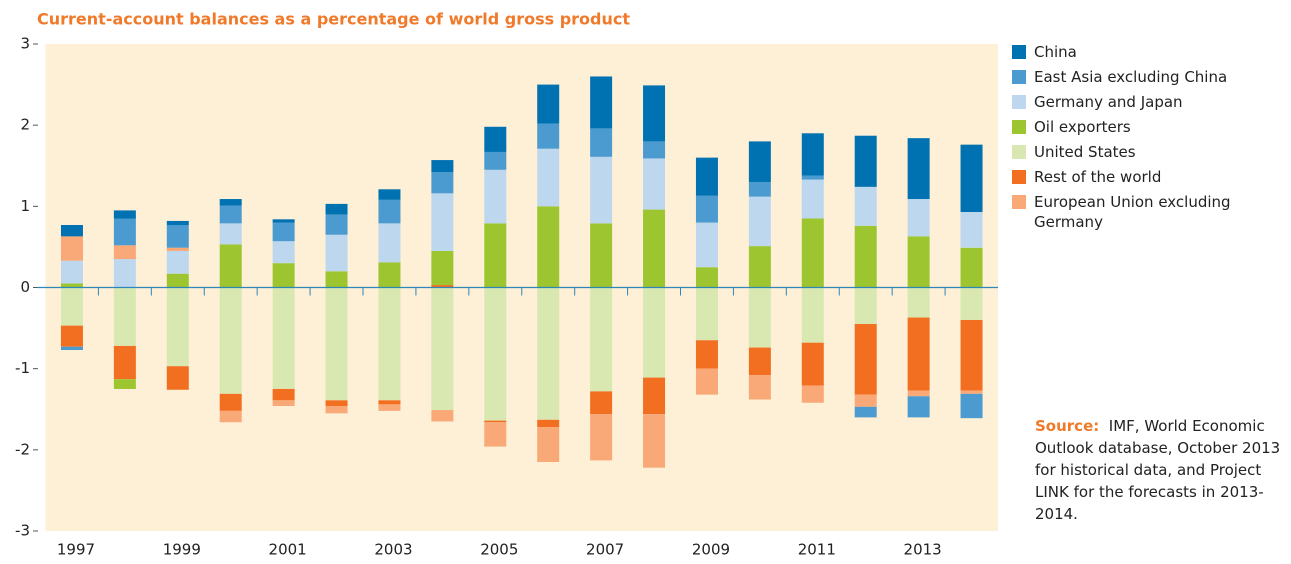 The height and width of the screenshot is (564, 1291). Describe the element at coordinates (605, 550) in the screenshot. I see `x-tick-label: 2007` at that location.